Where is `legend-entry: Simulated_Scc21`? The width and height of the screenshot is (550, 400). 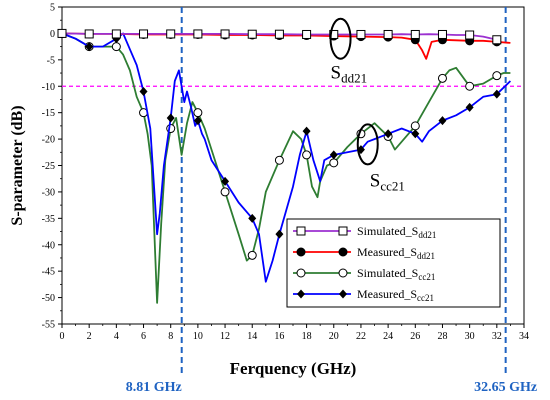 legend-entry: Simulated_Scc21 is located at coordinates (364, 274).